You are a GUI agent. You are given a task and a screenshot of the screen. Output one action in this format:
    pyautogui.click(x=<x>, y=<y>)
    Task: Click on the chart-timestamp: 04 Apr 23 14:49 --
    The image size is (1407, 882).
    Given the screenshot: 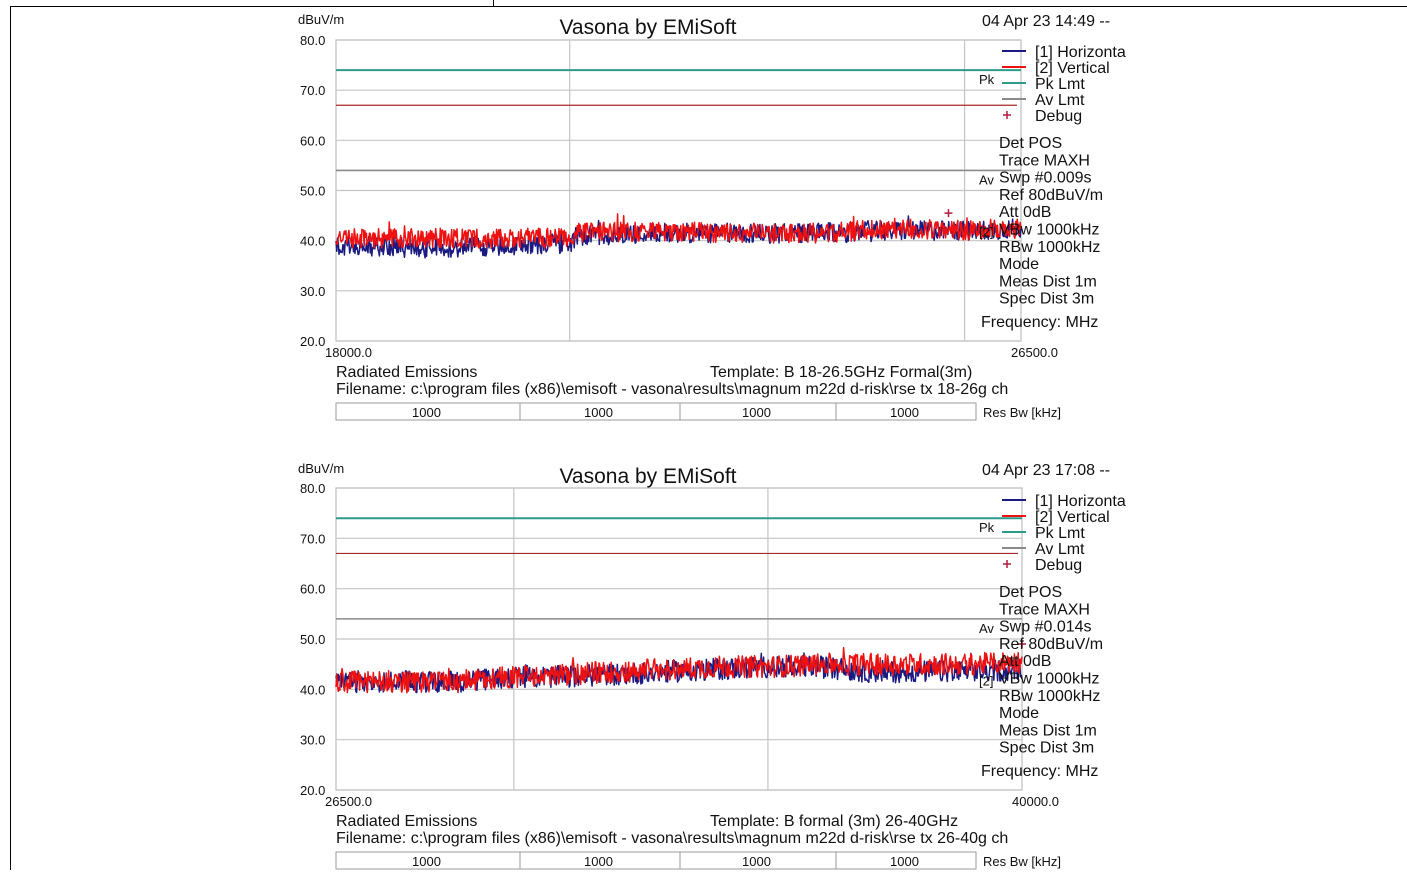 What is the action you would take?
    pyautogui.click(x=1046, y=21)
    